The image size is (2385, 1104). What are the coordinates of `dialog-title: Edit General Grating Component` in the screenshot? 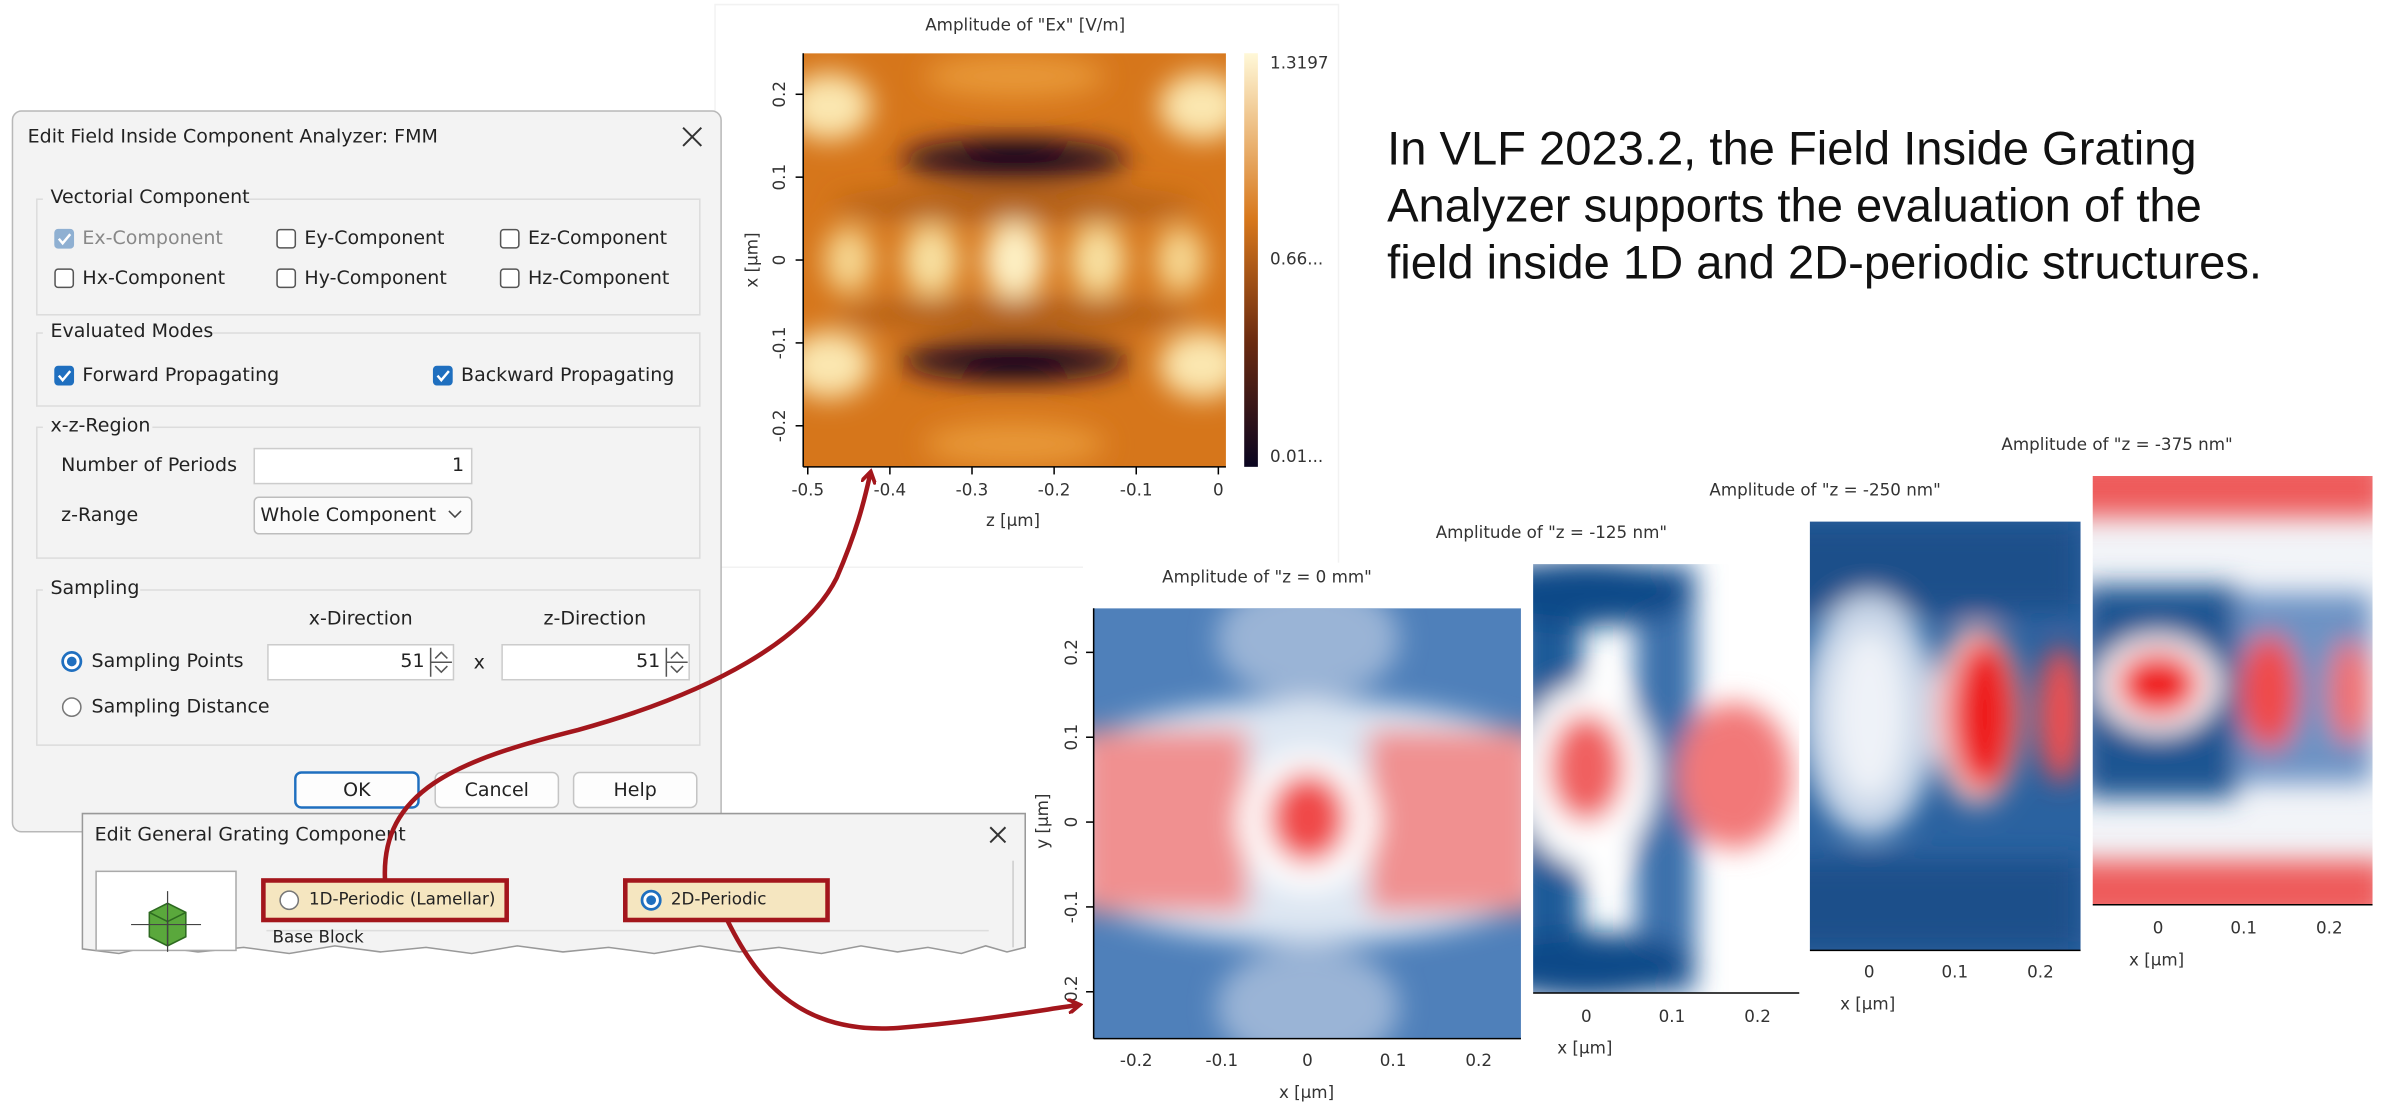 It's located at (250, 834).